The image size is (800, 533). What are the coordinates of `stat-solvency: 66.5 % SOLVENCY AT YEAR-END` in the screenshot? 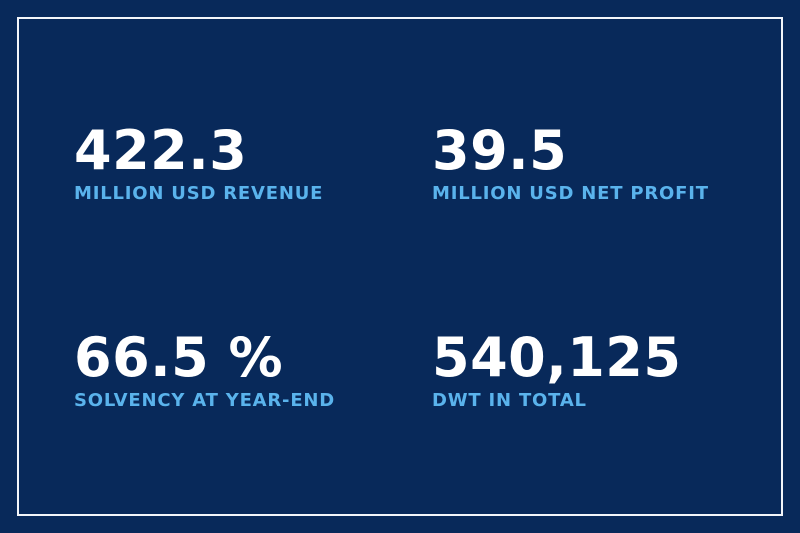 It's located at (204, 371).